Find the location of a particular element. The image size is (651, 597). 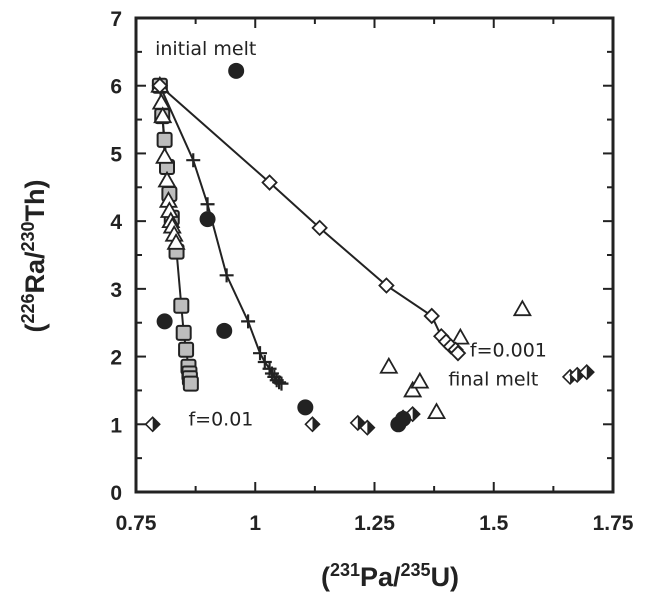

y-tick-label: 2 is located at coordinates (116, 358).